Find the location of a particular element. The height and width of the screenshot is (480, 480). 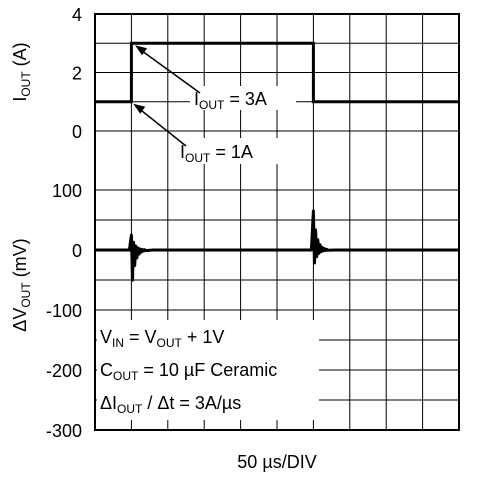

y-tick-label-bottom: -100 is located at coordinates (64, 311).